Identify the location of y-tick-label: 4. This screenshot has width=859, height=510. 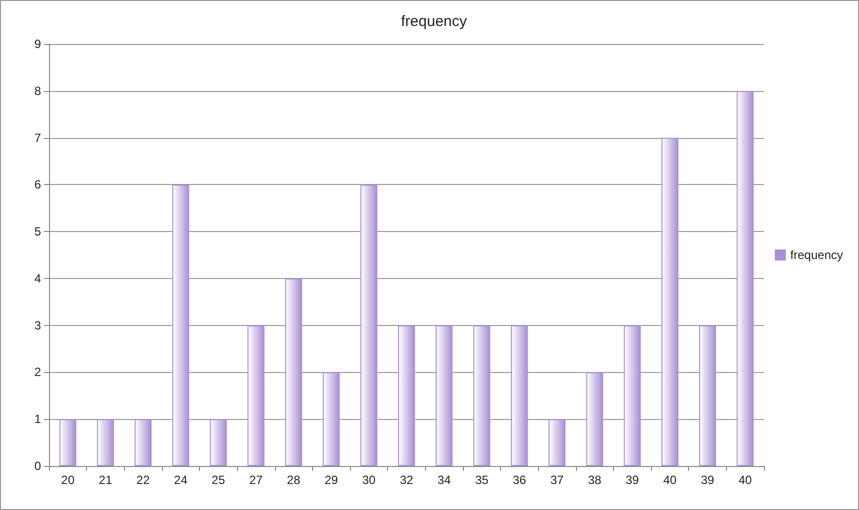
(38, 278).